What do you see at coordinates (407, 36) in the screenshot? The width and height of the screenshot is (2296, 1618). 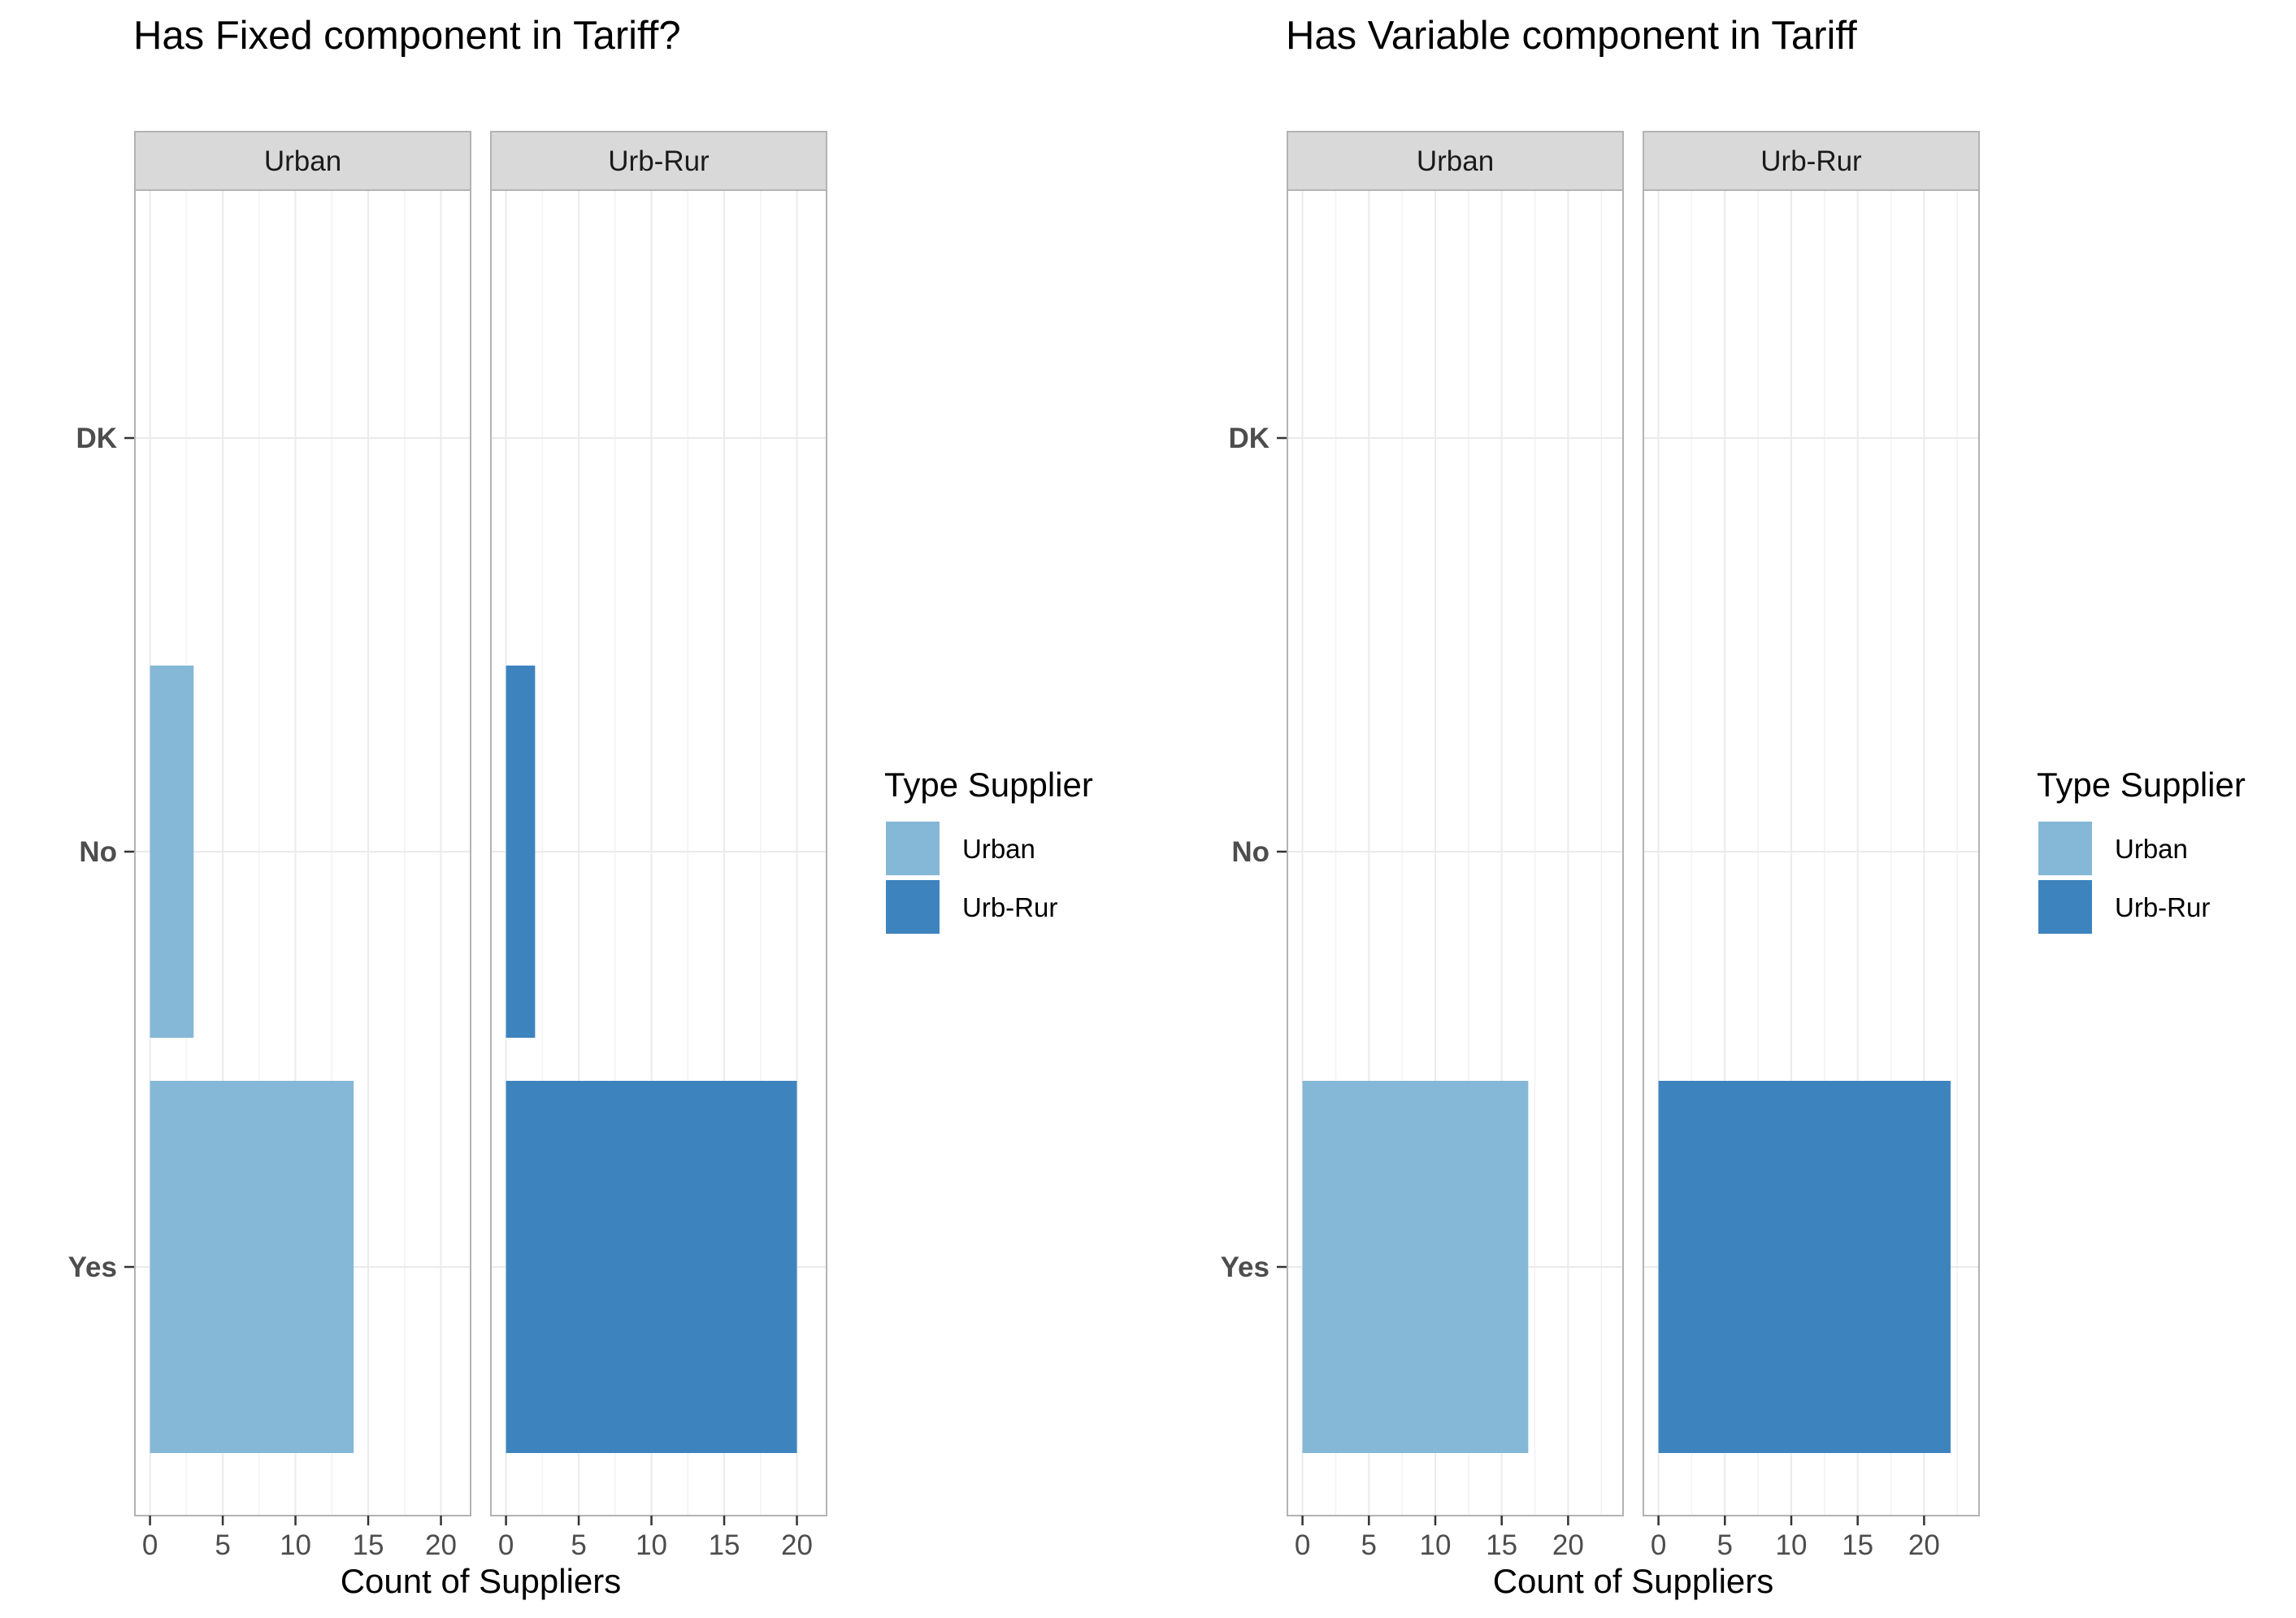 I see `chart-title: Has Fixed component in Tariff?` at bounding box center [407, 36].